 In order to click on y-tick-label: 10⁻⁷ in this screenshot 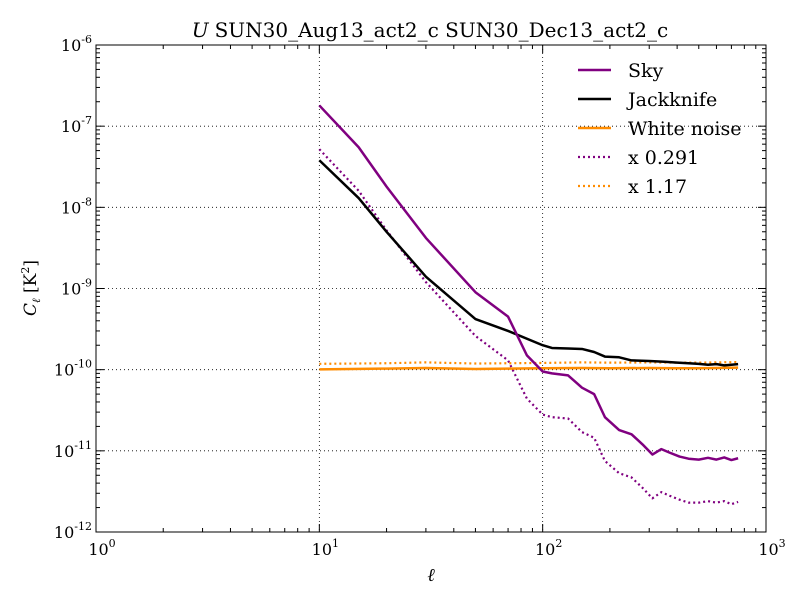, I will do `click(76, 125)`.